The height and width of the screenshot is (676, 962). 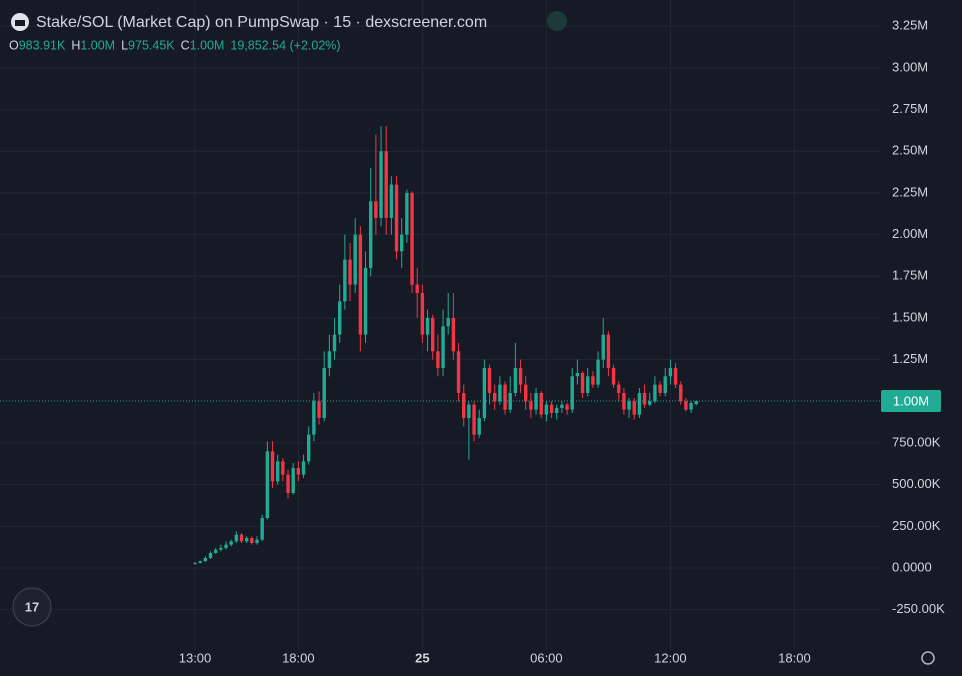 I want to click on y-tick-label: 1.25M, so click(x=910, y=358).